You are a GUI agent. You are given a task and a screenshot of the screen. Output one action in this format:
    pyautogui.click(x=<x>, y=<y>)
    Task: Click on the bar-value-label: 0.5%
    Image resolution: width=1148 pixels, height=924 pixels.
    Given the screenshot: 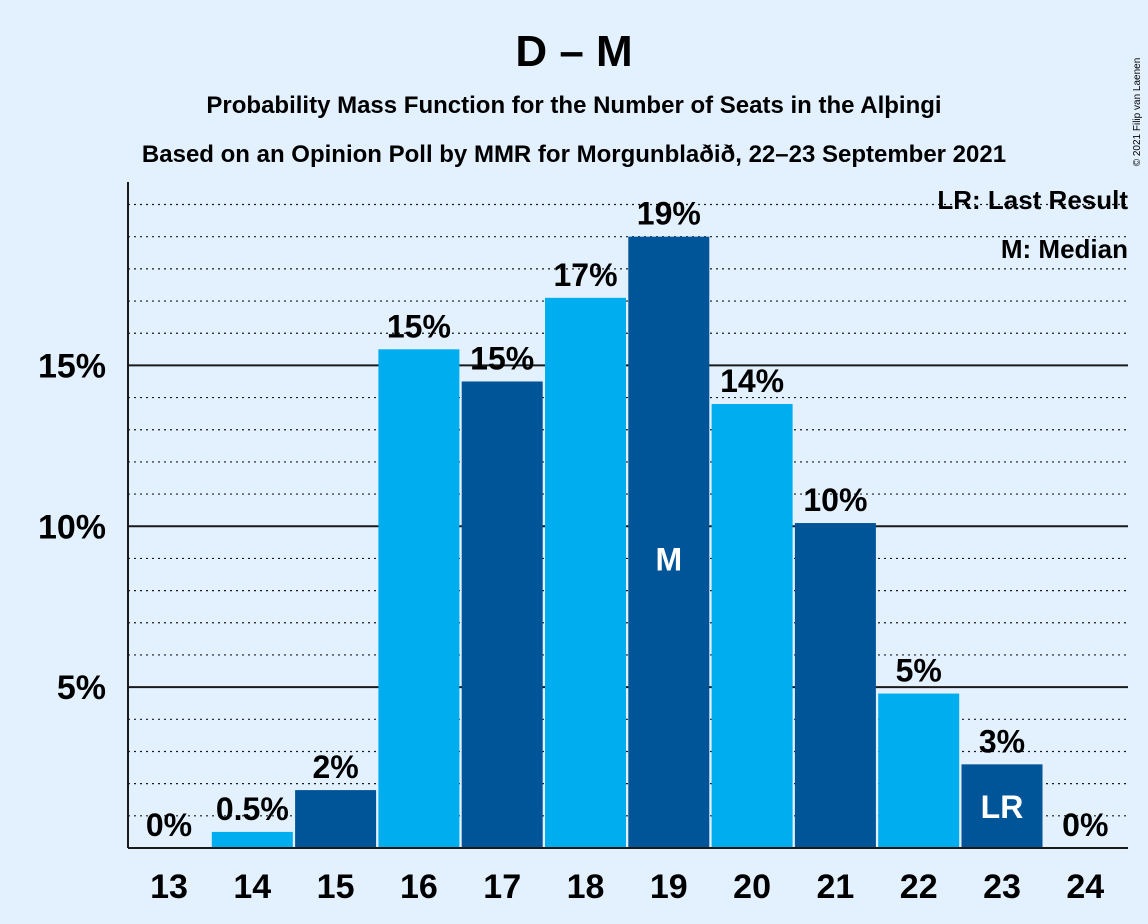 What is the action you would take?
    pyautogui.click(x=252, y=809)
    